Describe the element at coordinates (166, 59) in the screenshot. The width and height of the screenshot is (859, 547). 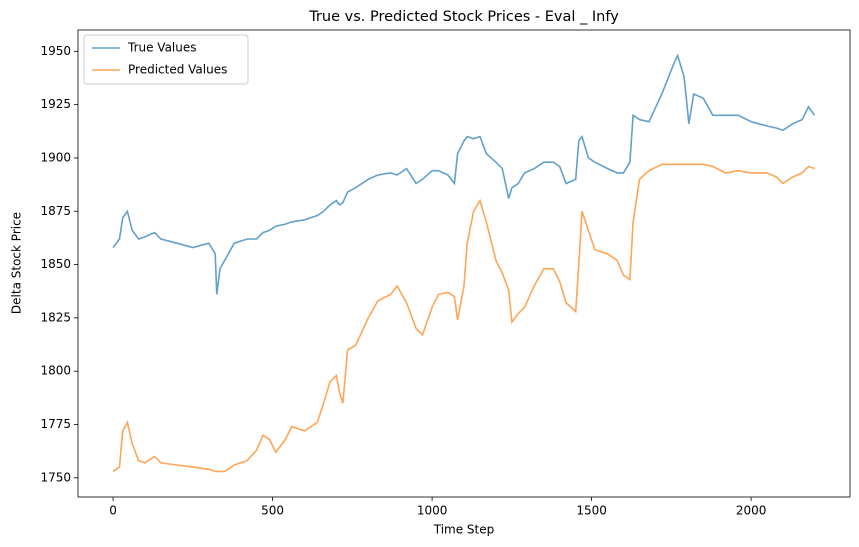
I see `legend-box` at that location.